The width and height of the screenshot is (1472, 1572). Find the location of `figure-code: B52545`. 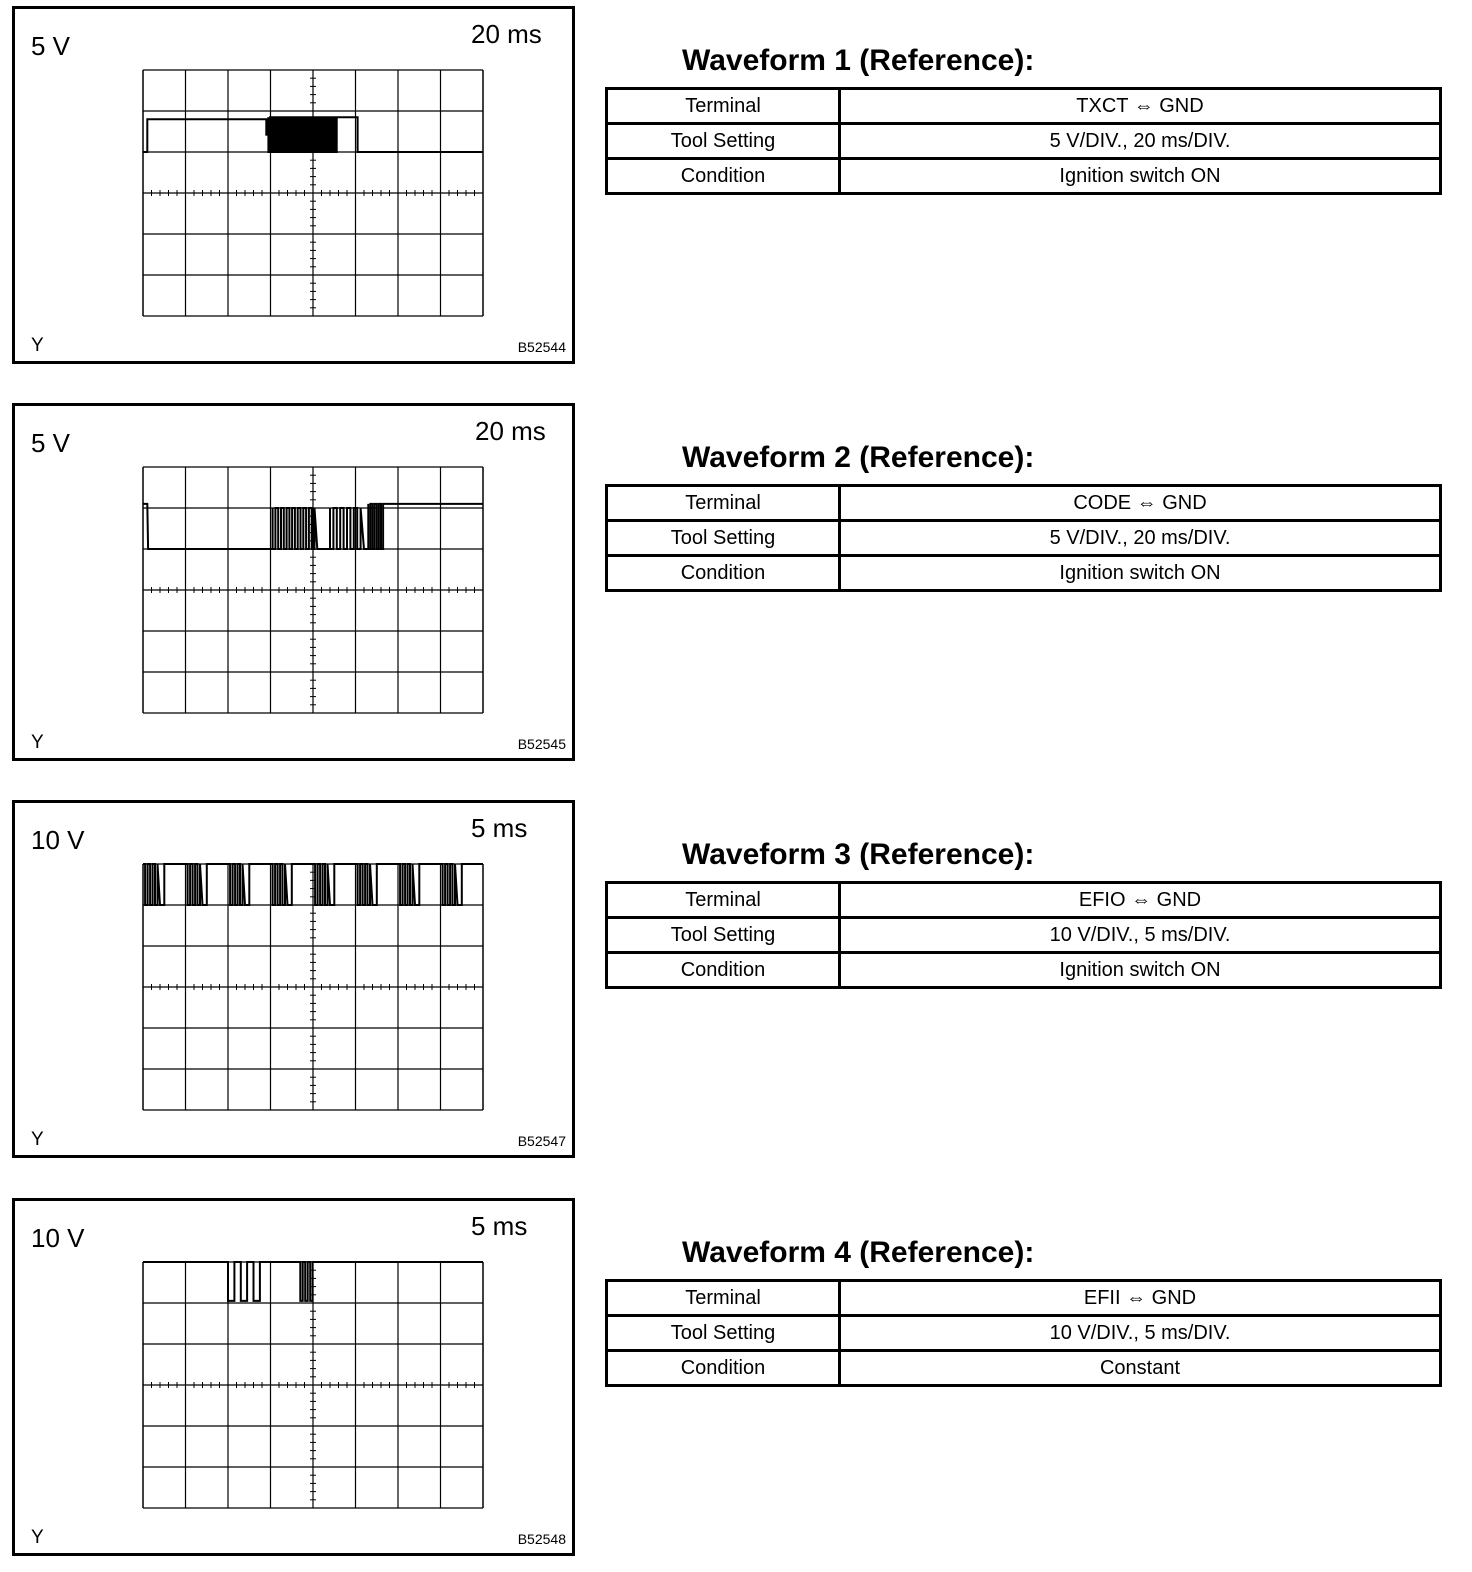

figure-code: B52545 is located at coordinates (541, 744).